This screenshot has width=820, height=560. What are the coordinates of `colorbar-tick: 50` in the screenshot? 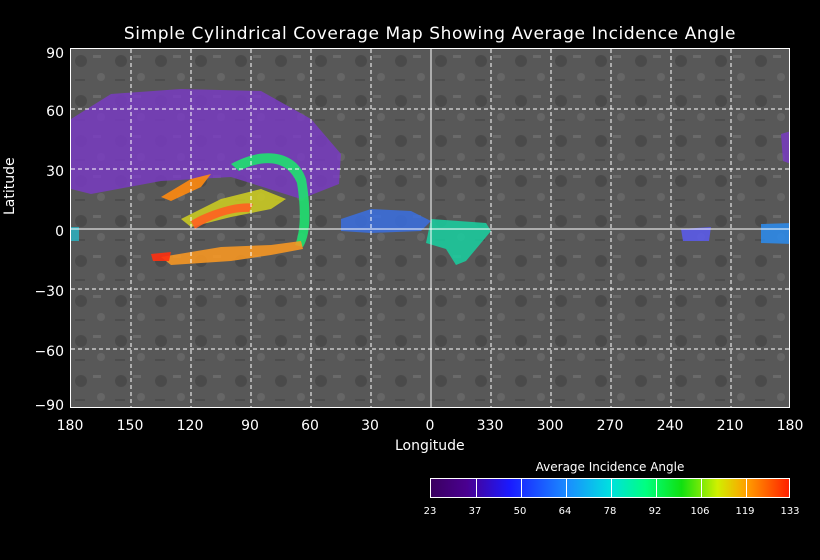 It's located at (520, 511).